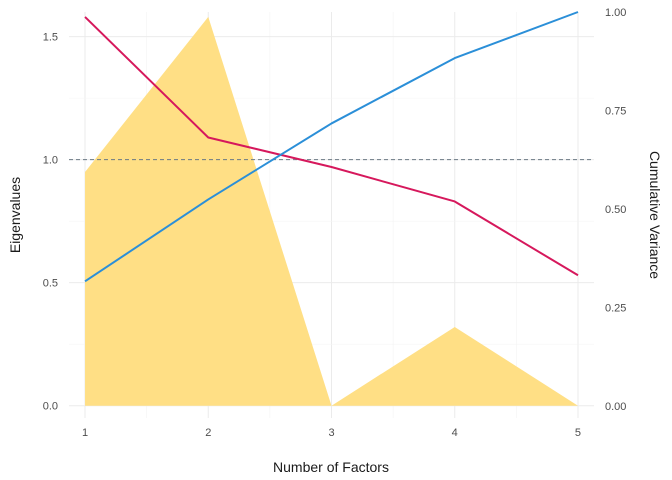 The image size is (672, 480). Describe the element at coordinates (50, 284) in the screenshot. I see `y-left-tick-label: 0.5` at that location.